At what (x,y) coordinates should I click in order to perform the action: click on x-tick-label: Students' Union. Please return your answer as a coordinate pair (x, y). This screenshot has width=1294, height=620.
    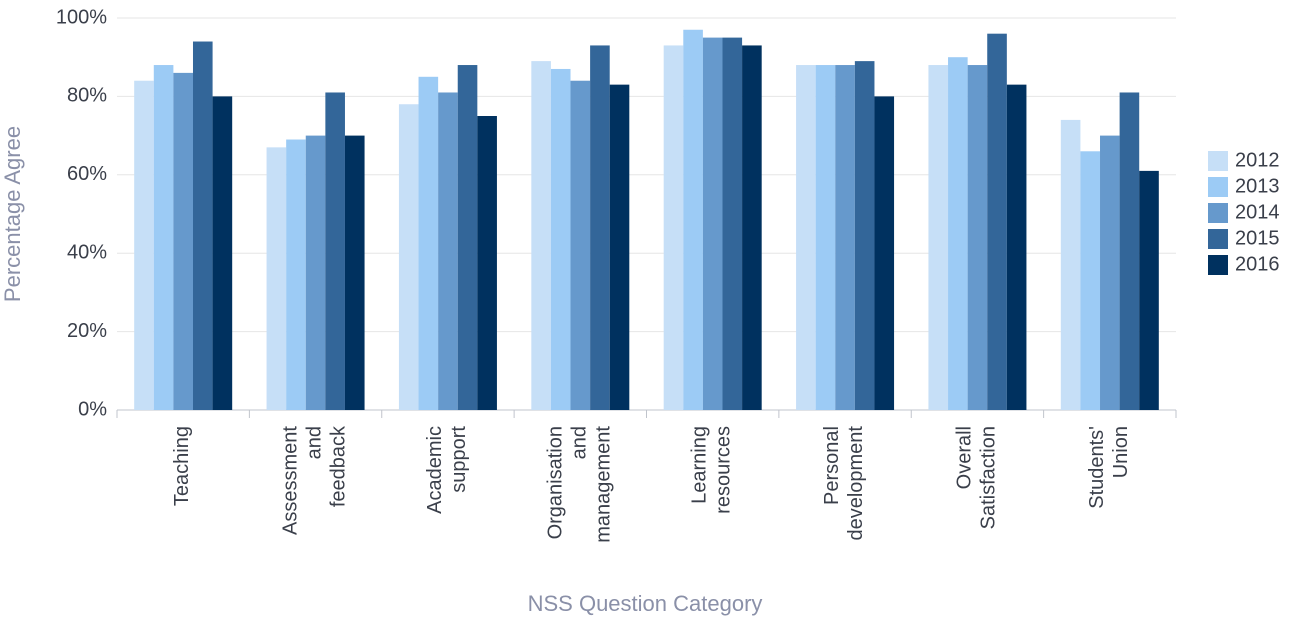
    Looking at the image, I should click on (1109, 467).